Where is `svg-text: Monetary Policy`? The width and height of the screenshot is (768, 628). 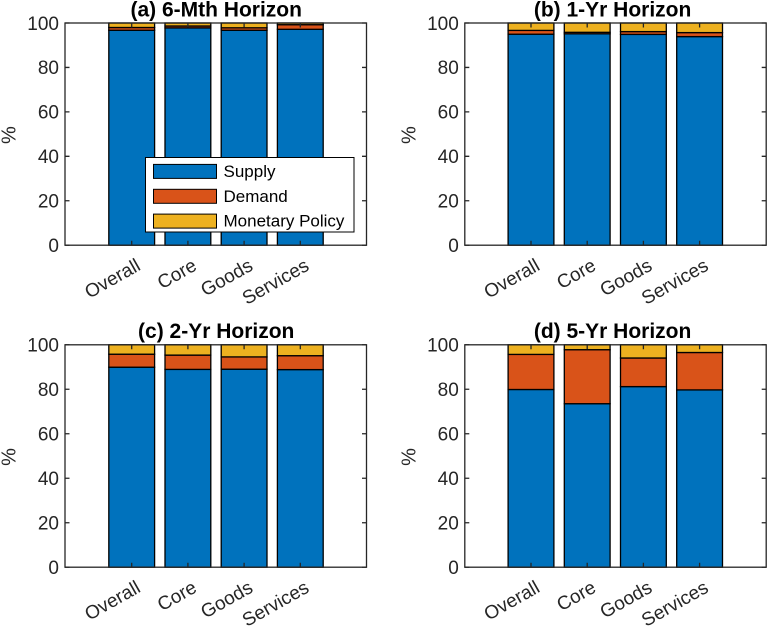 svg-text: Monetary Policy is located at coordinates (284, 221).